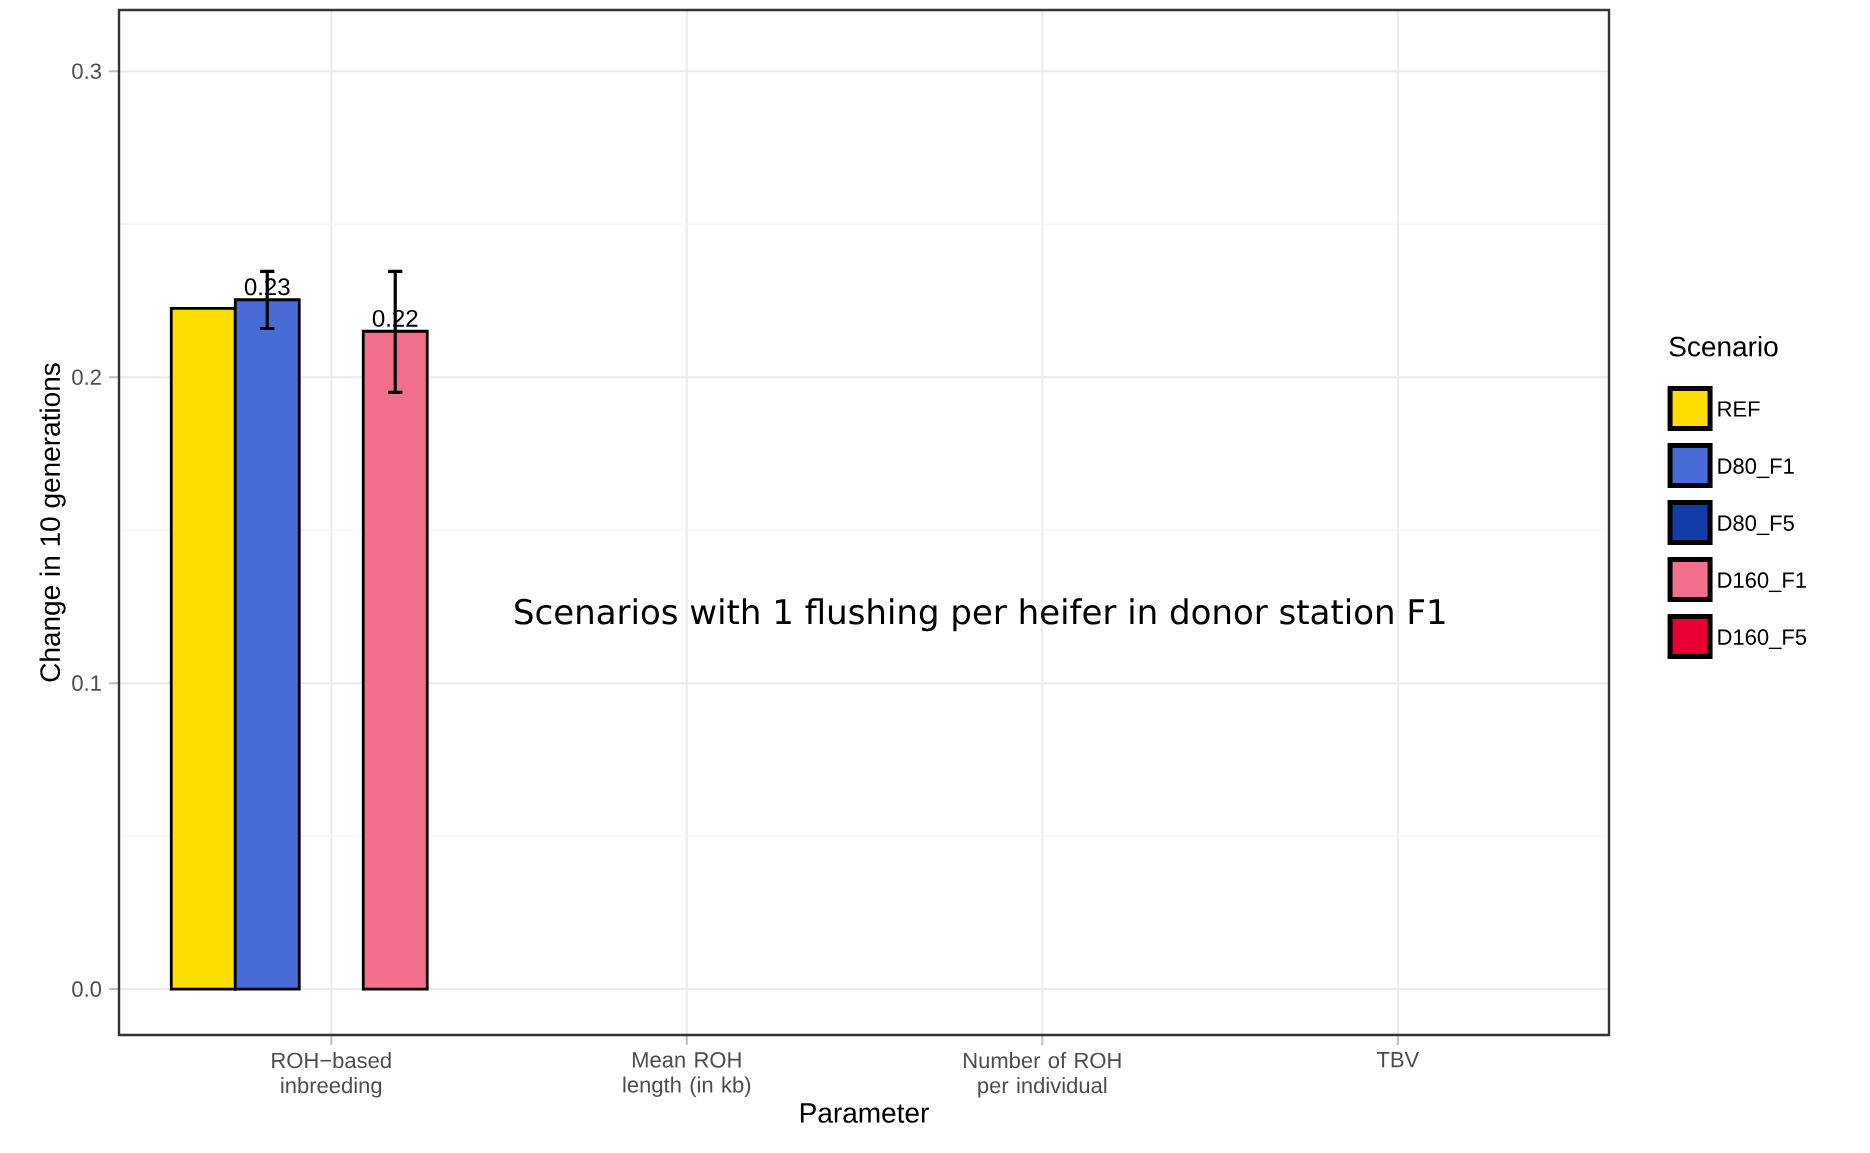  What do you see at coordinates (1042, 1075) in the screenshot?
I see `x-tick-label: Number of ROH per individual` at bounding box center [1042, 1075].